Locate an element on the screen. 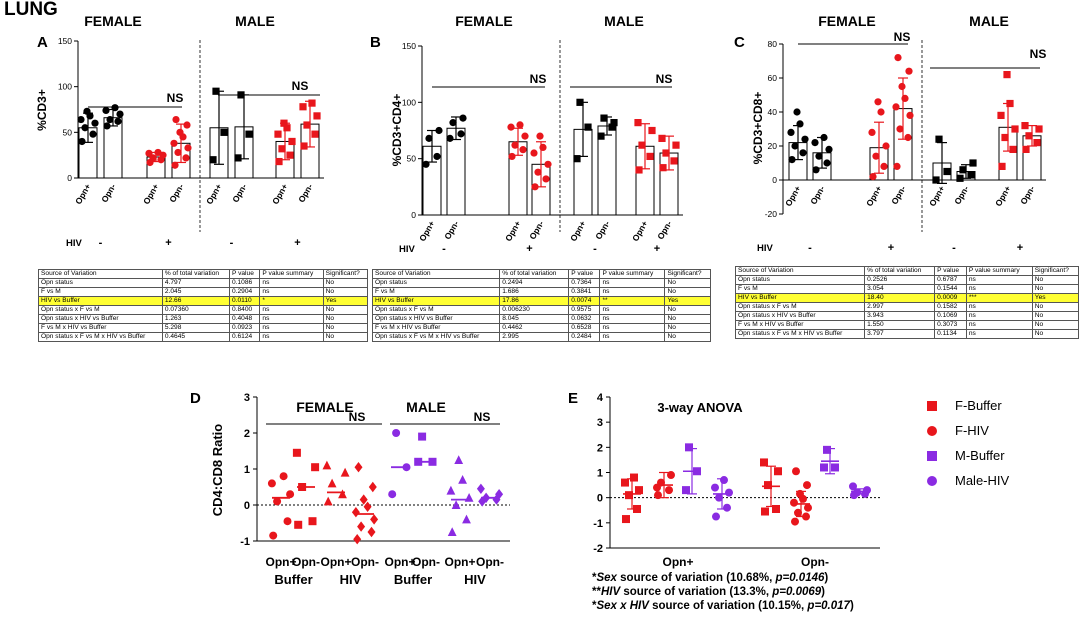 The height and width of the screenshot is (618, 1084). table-cell: 0.1069 is located at coordinates (950, 316).